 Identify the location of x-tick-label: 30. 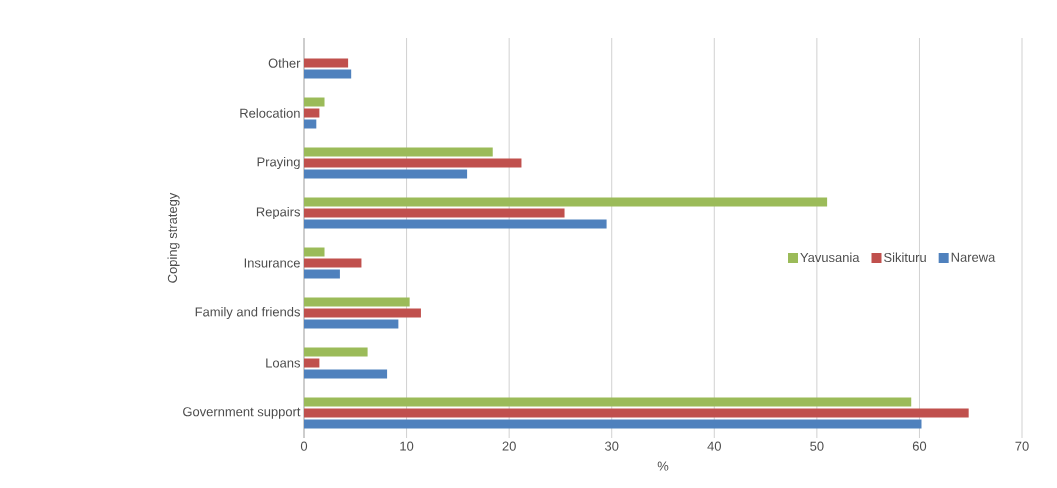
(612, 446).